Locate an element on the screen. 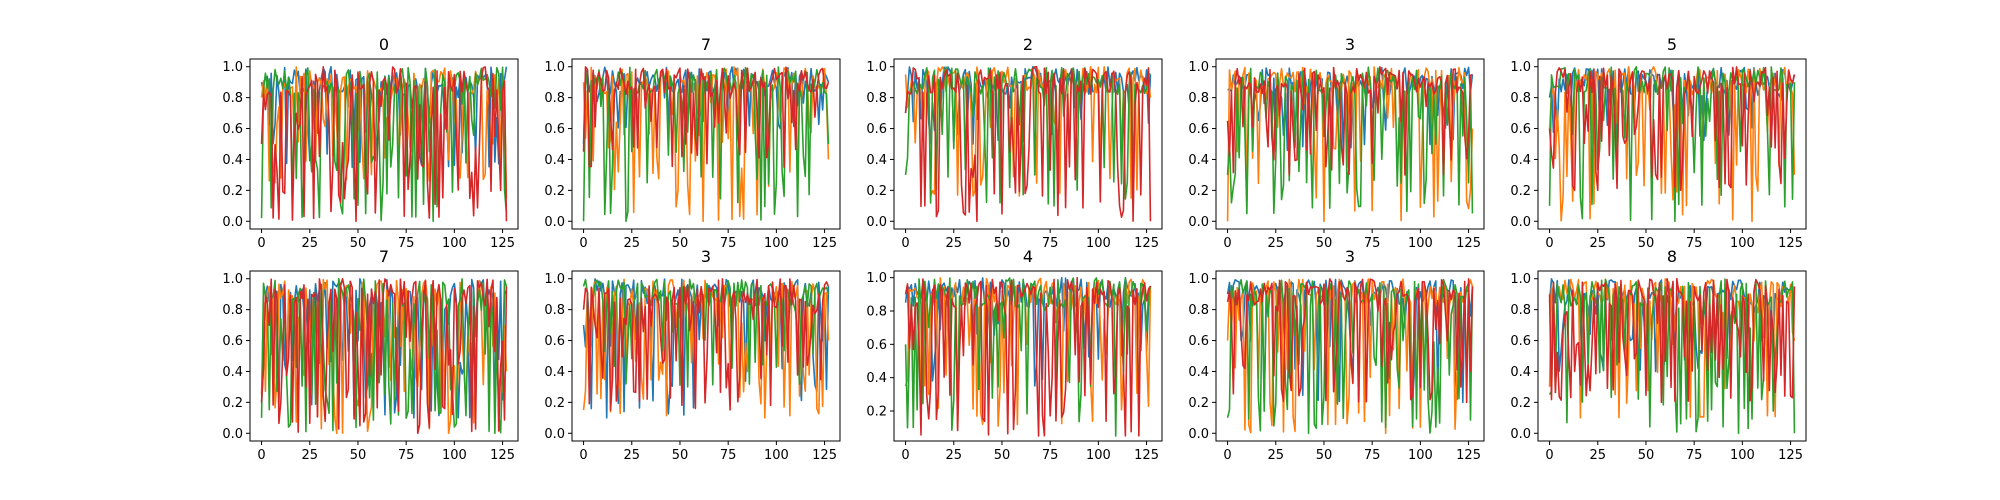 This screenshot has height=500, width=2000. subplot-6: 3 0 25 50 75 100 125 0.0 0.2 0.4 0.6 0.8 1.0 is located at coordinates (692, 355).